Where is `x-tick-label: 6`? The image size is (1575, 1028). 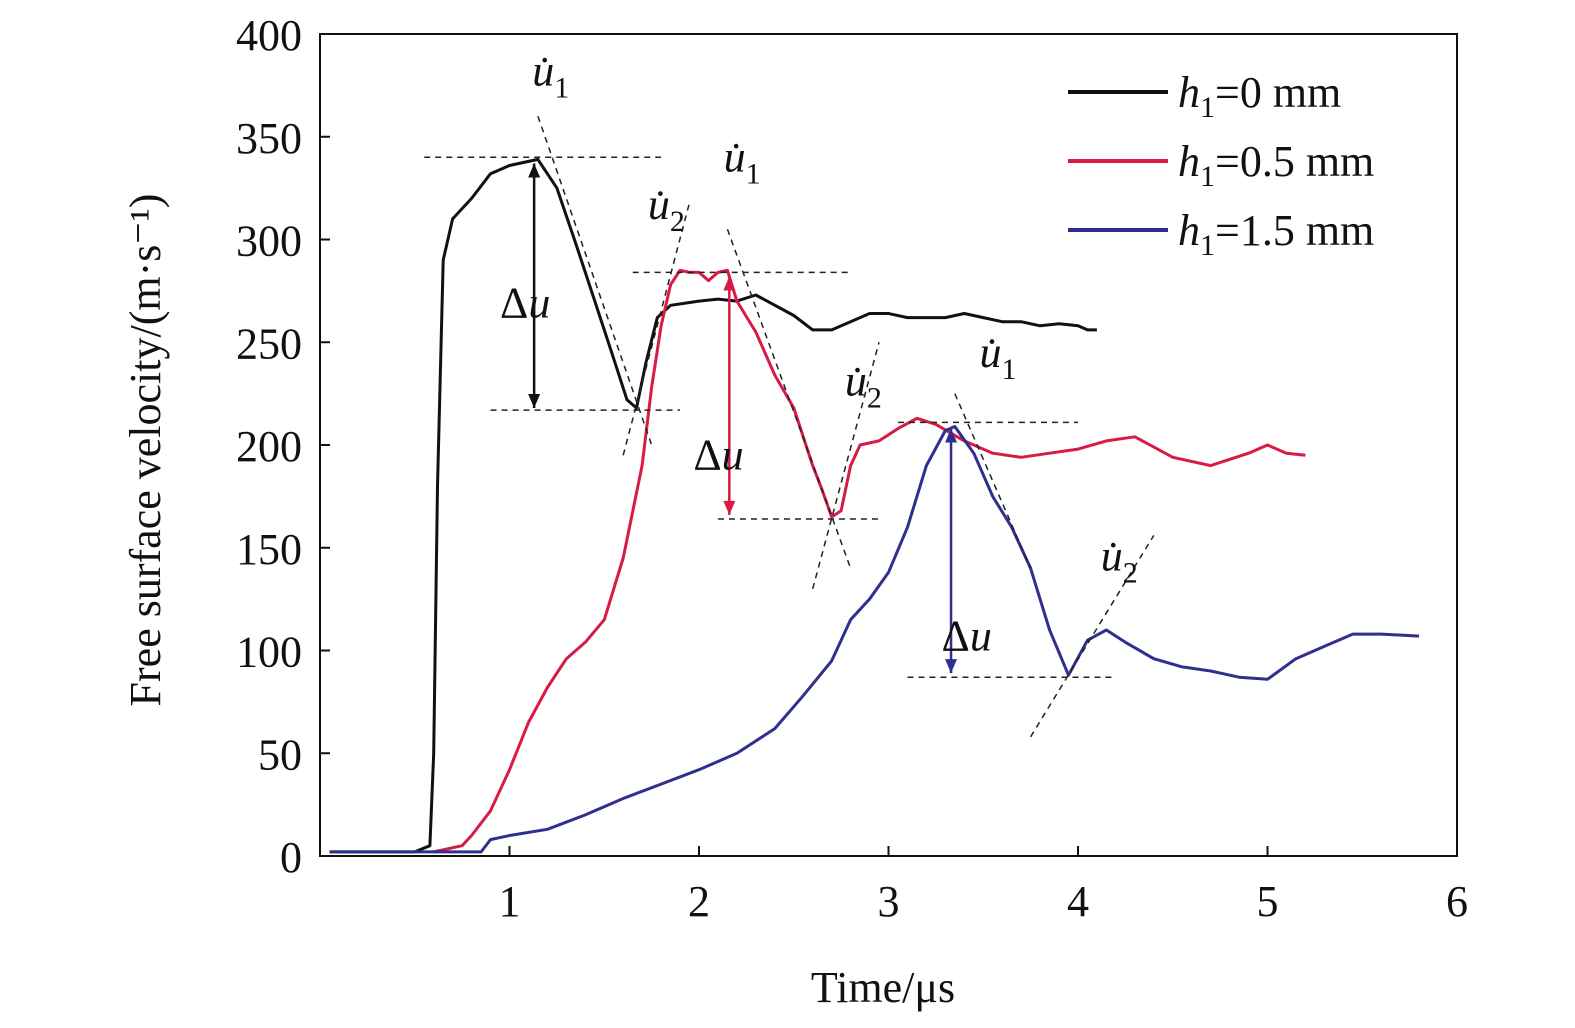
x-tick-label: 6 is located at coordinates (1457, 901).